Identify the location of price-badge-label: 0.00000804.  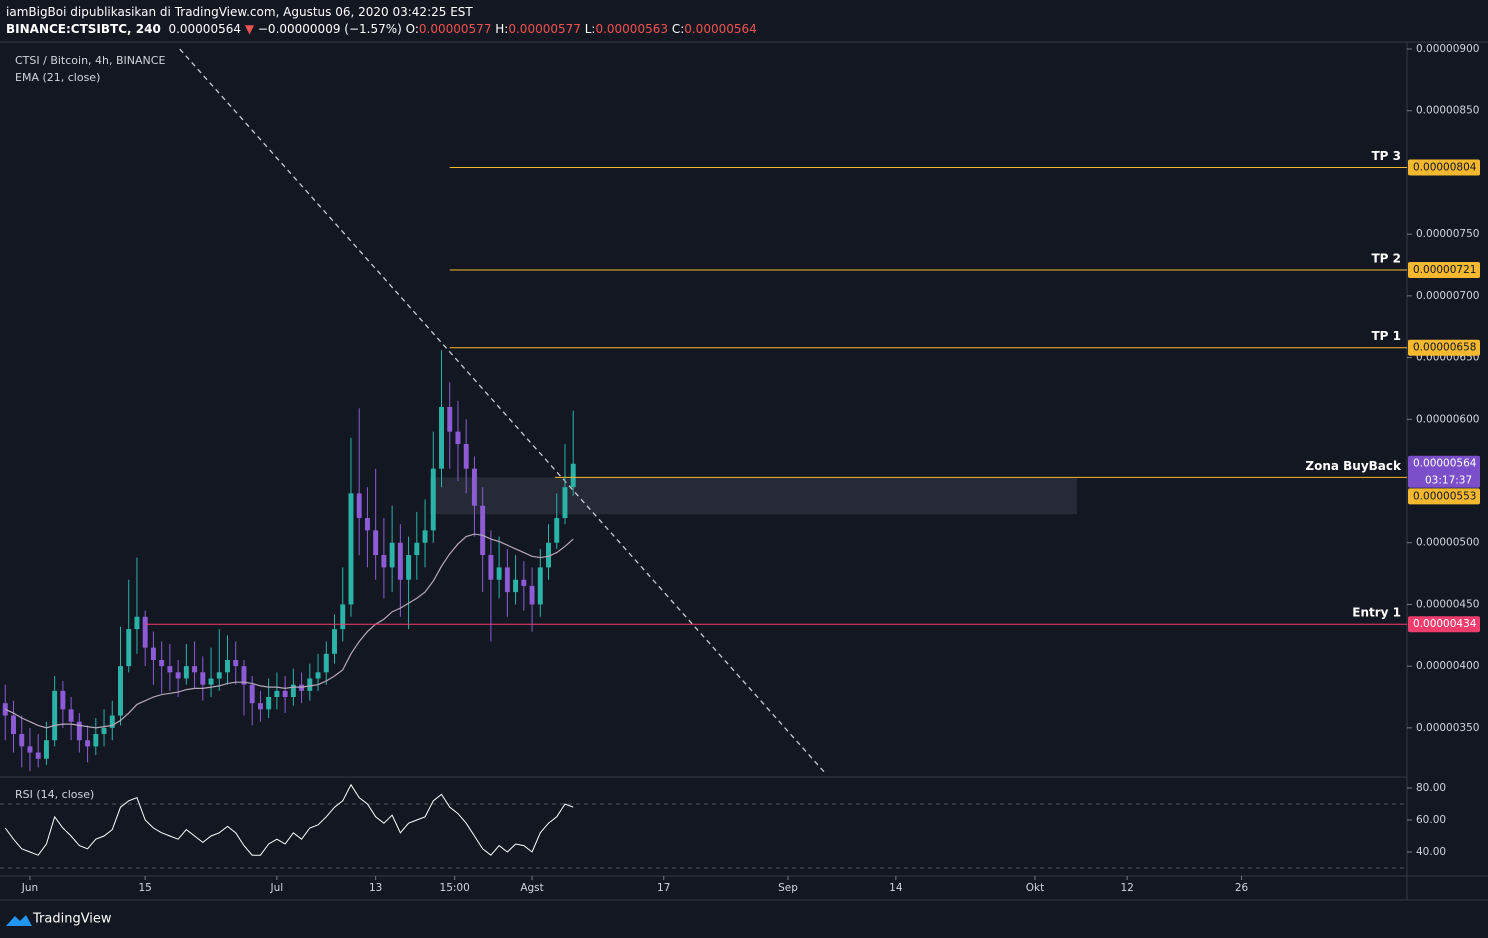
(1445, 168).